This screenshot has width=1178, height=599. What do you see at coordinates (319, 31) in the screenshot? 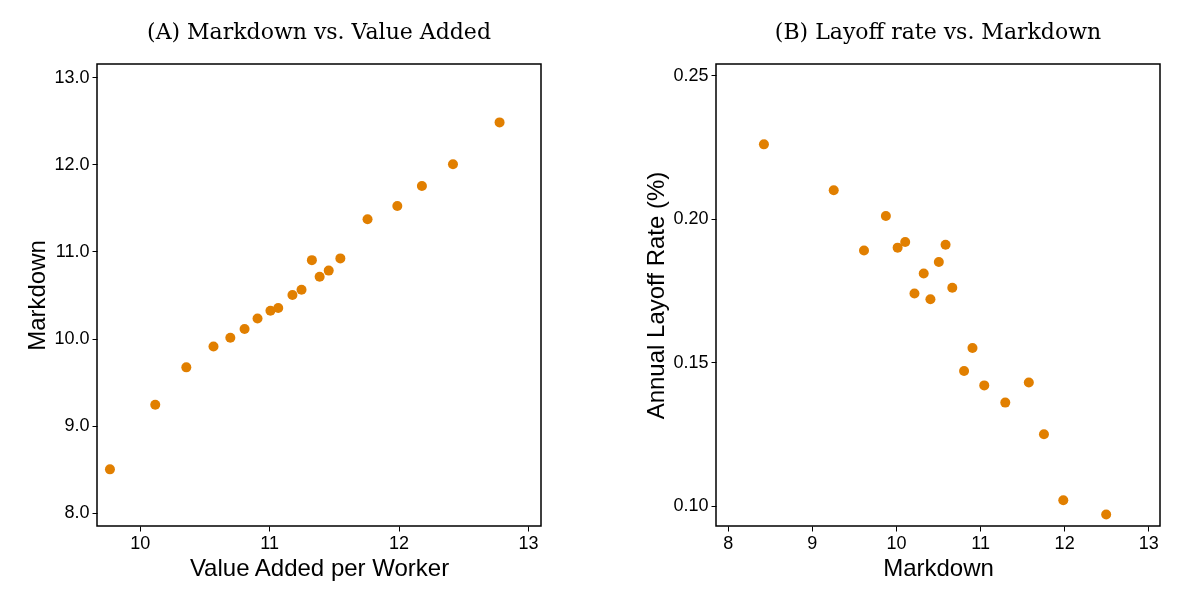
I see `chart-title: (A) Markdown vs. Value Added` at bounding box center [319, 31].